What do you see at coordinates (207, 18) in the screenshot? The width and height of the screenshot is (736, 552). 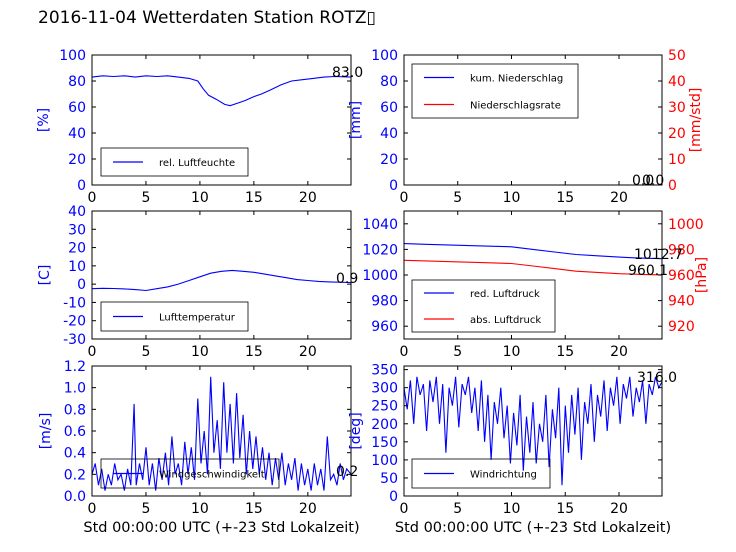 I see `figure-title: 2016-11-04 Wetterdaten Station ROTZ▯` at bounding box center [207, 18].